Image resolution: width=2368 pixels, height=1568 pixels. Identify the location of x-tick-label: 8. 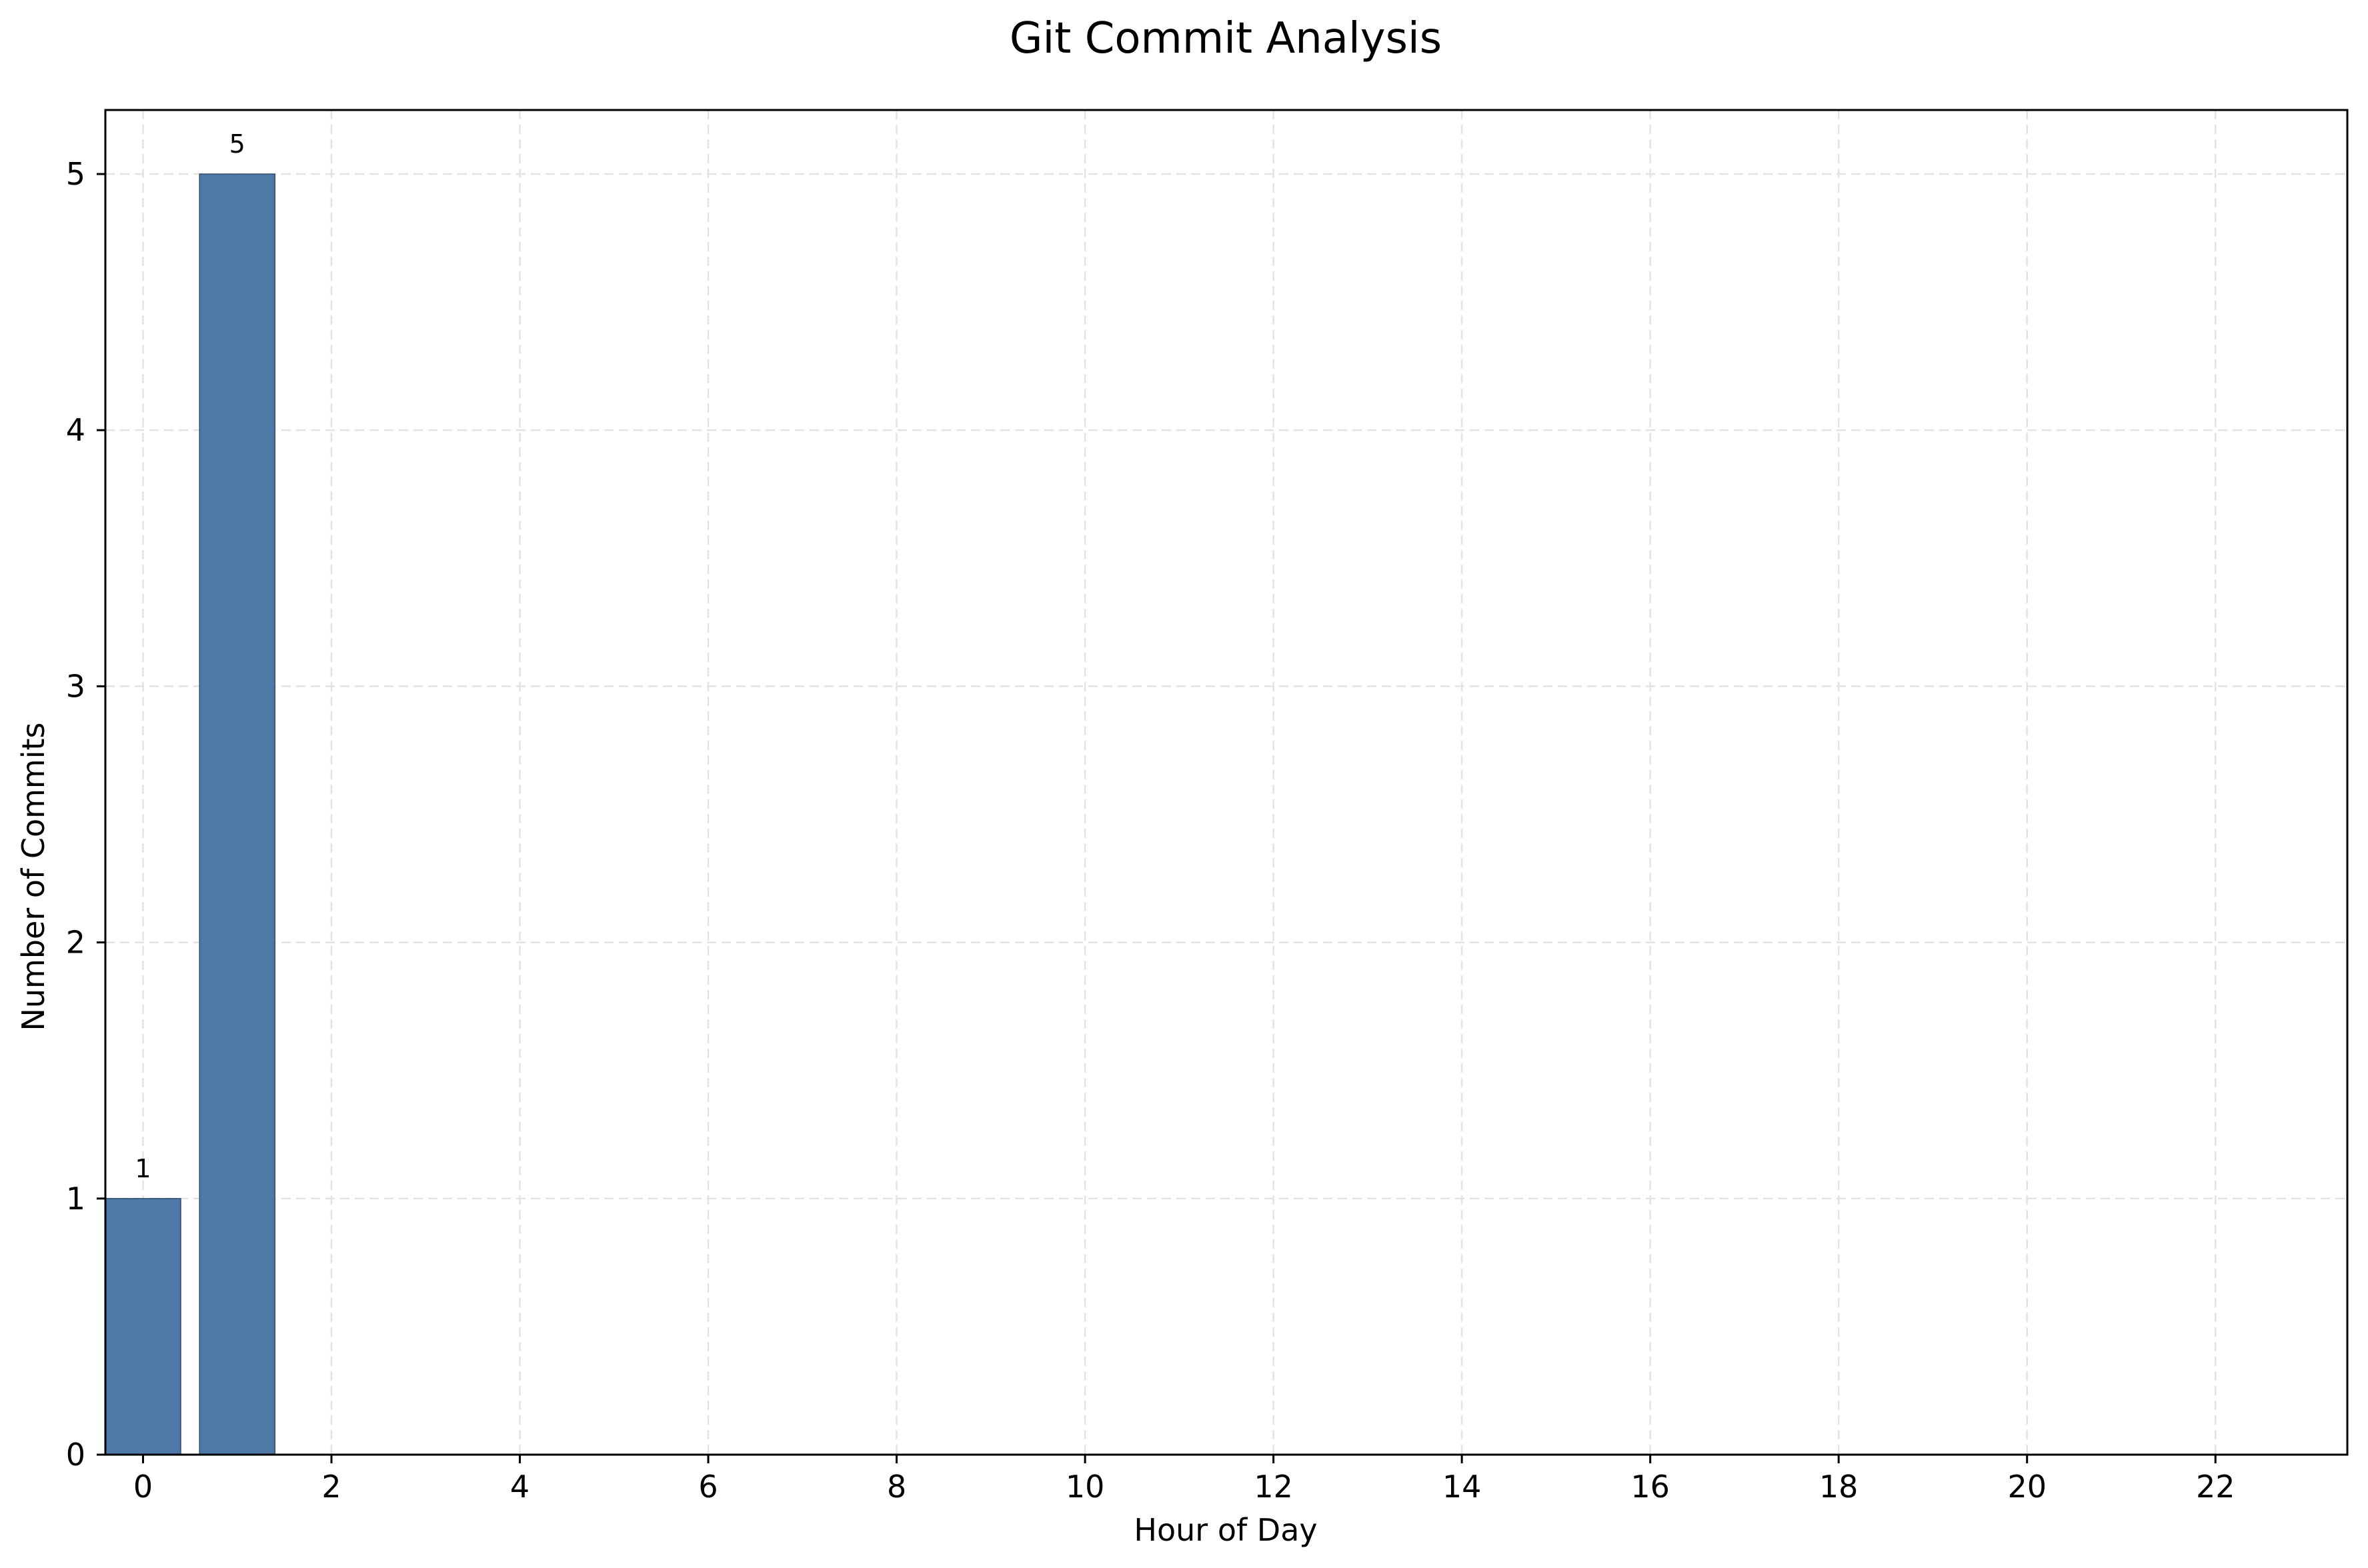
(896, 1487).